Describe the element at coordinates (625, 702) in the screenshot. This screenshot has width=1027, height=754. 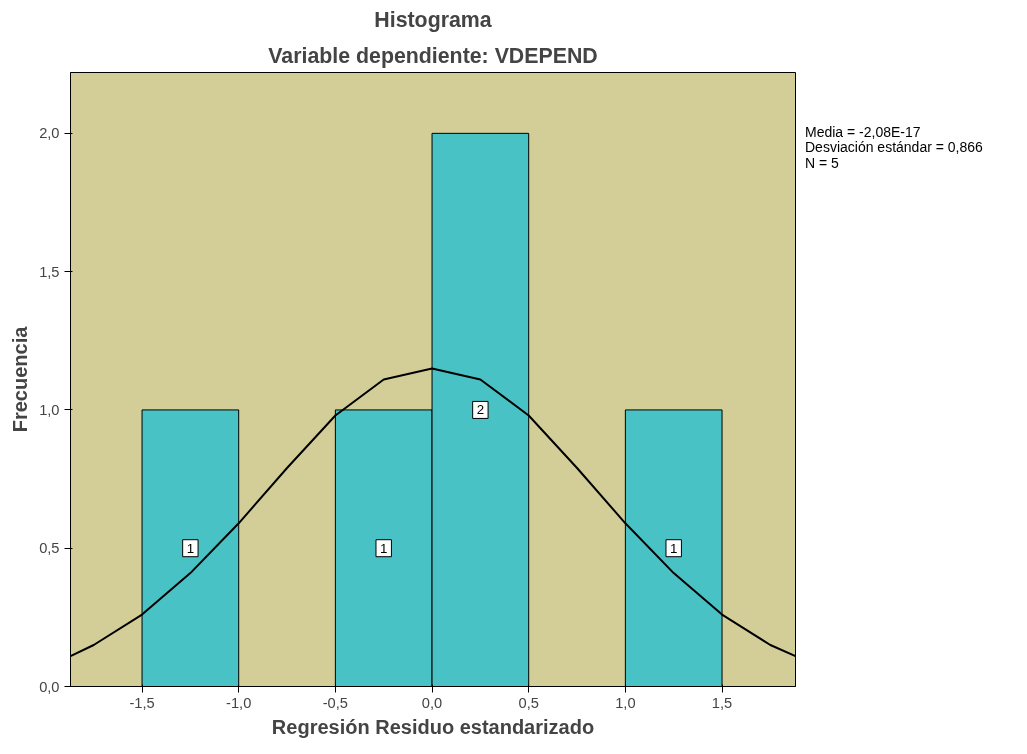
I see `x-tick-label: 1,0` at that location.